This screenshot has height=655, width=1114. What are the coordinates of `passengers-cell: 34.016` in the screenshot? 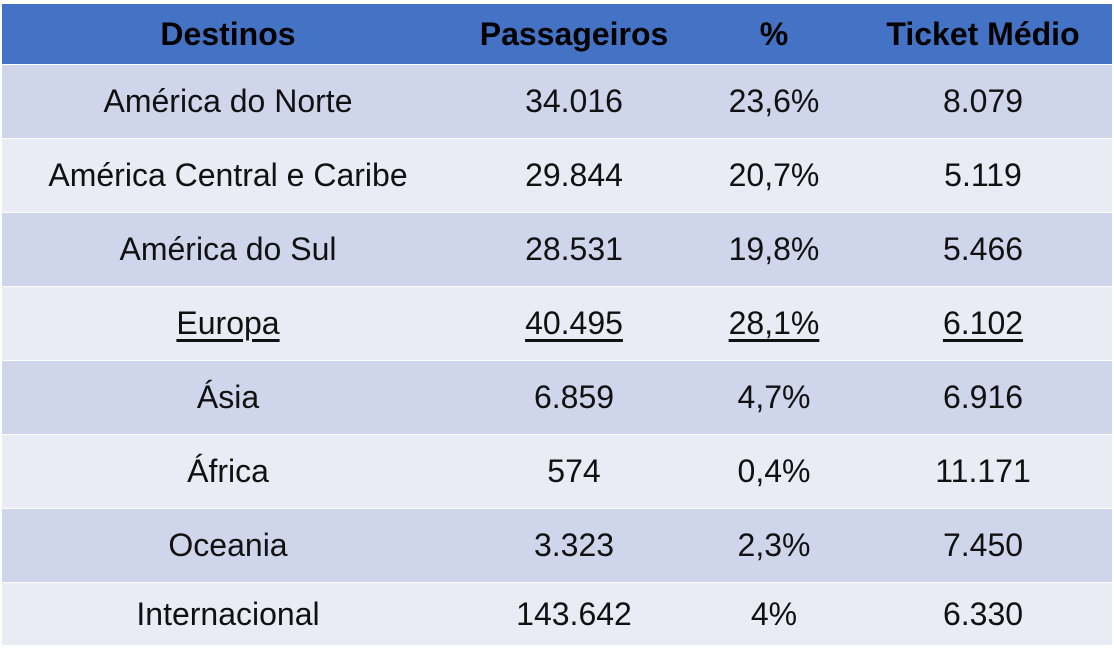 It's located at (574, 101).